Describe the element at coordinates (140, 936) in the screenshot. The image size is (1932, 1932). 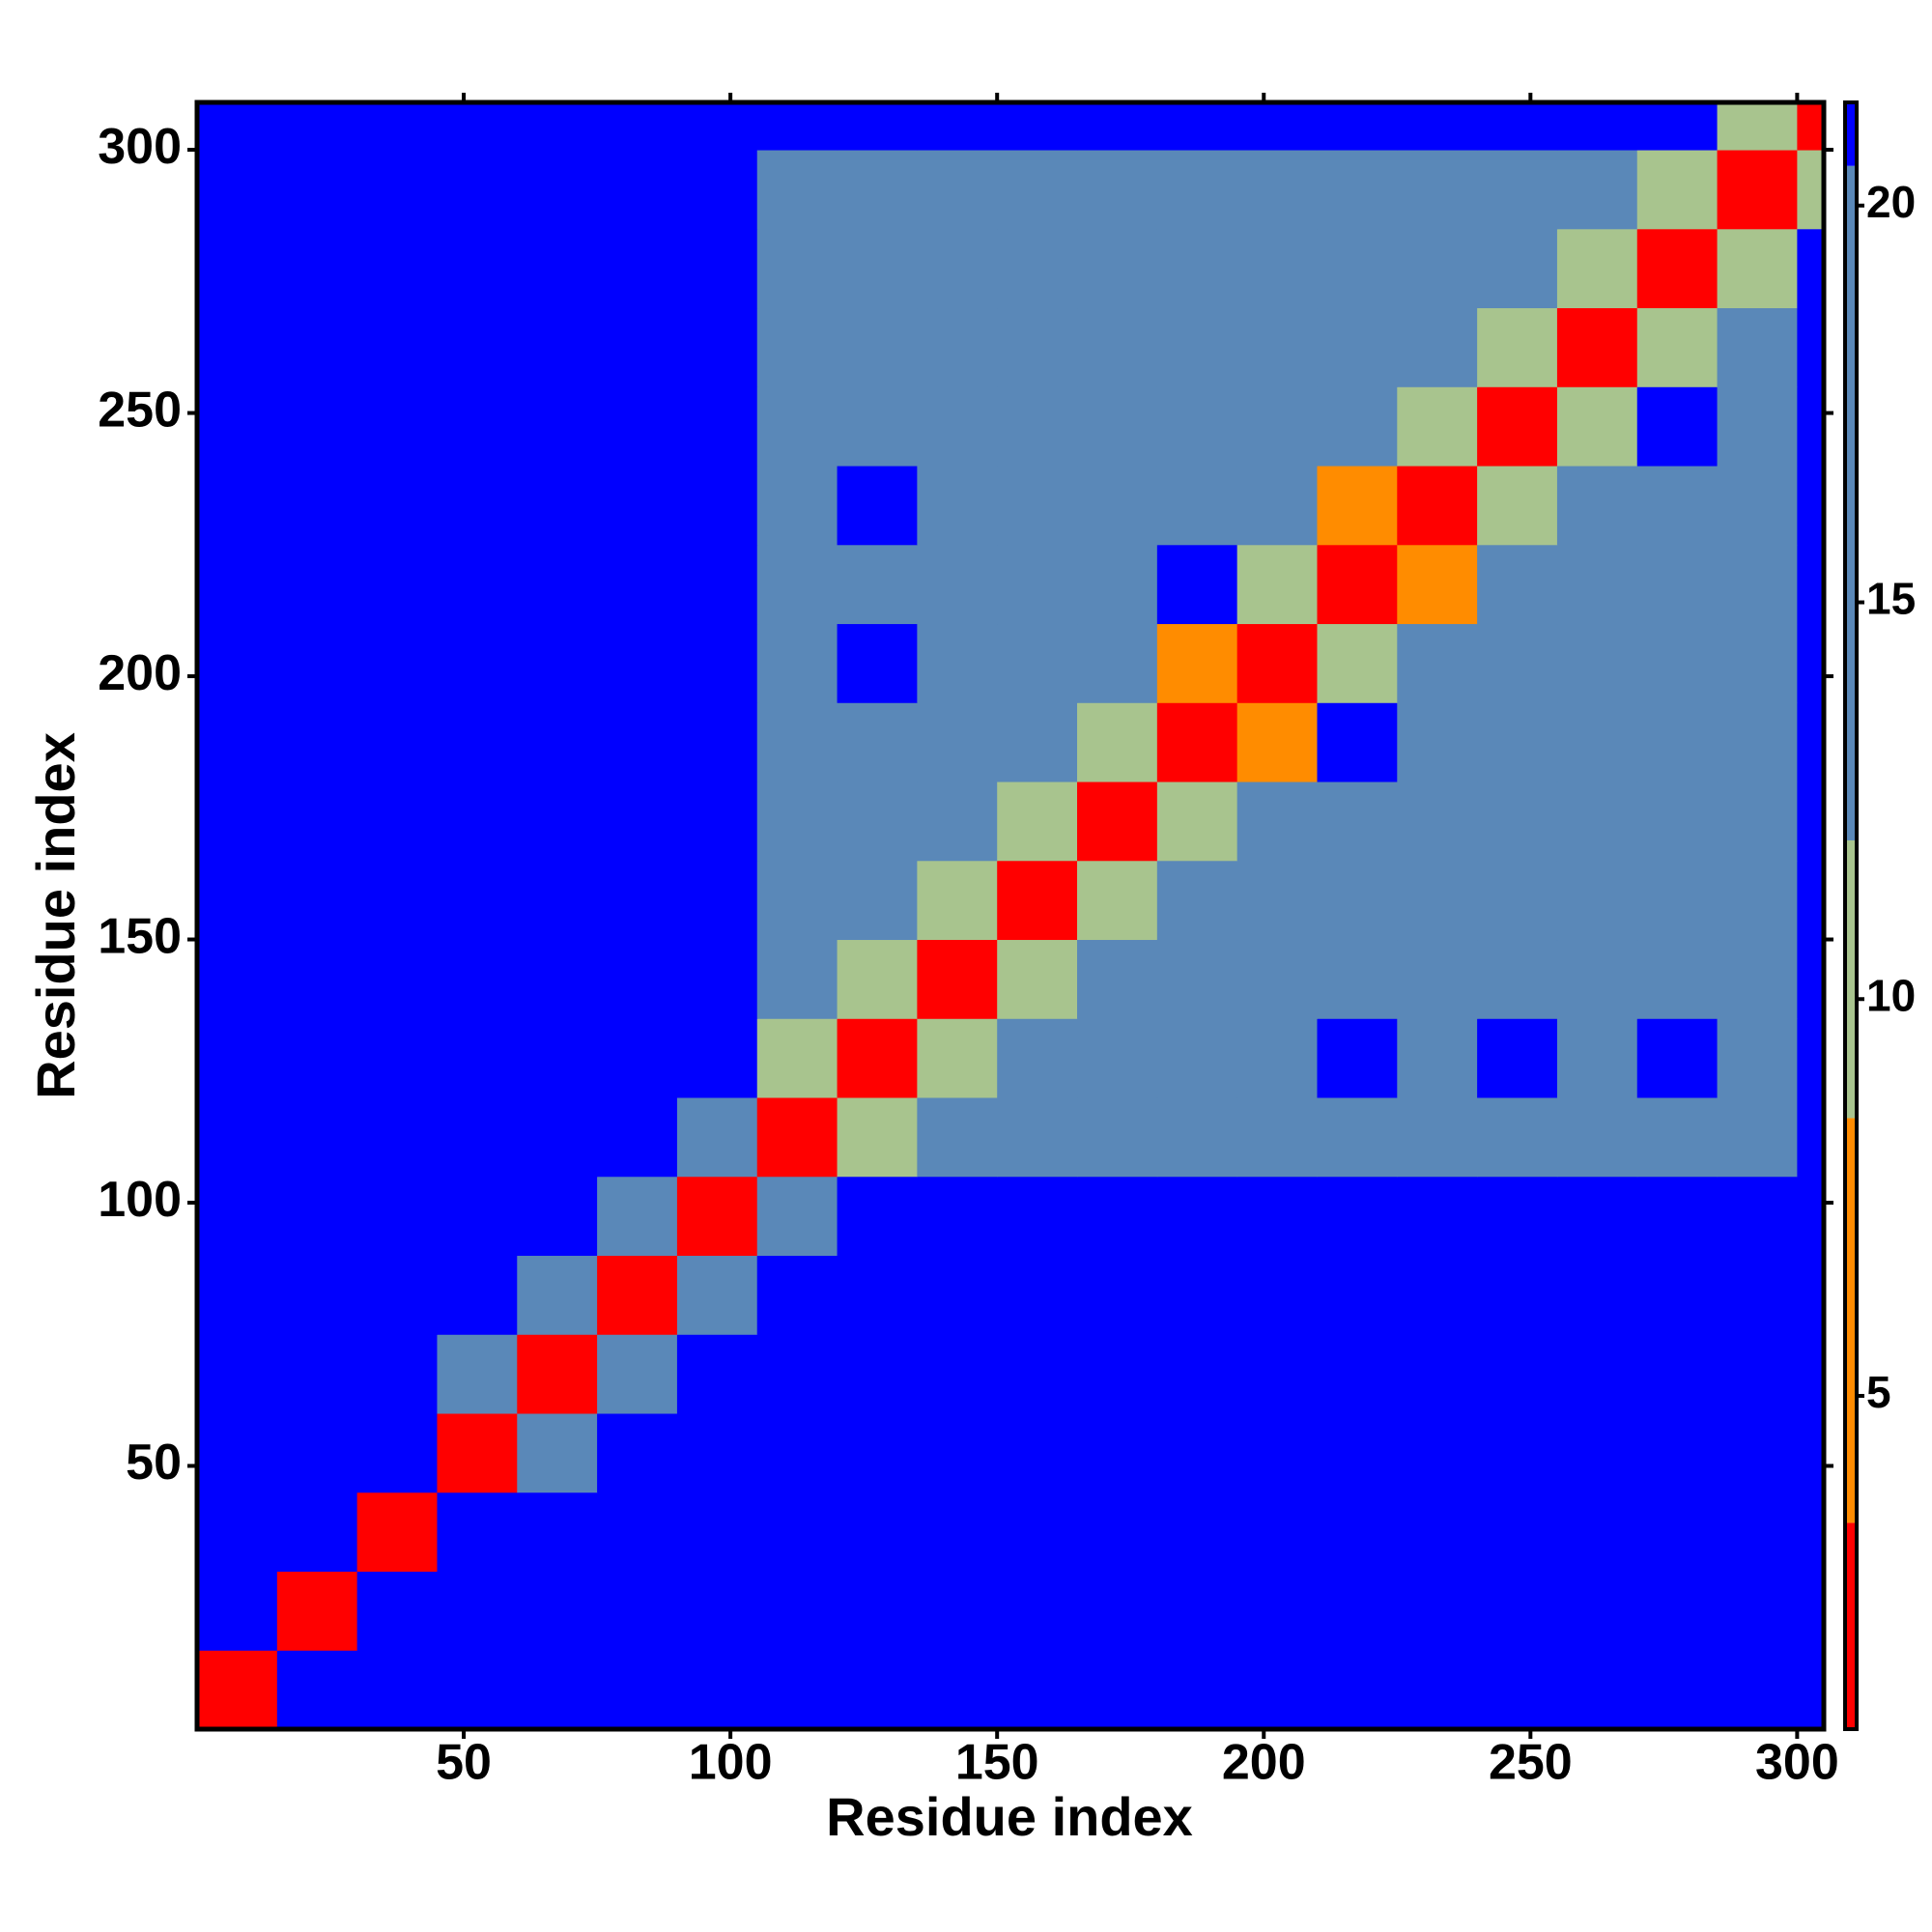
I see `y-tick-label: 150` at that location.